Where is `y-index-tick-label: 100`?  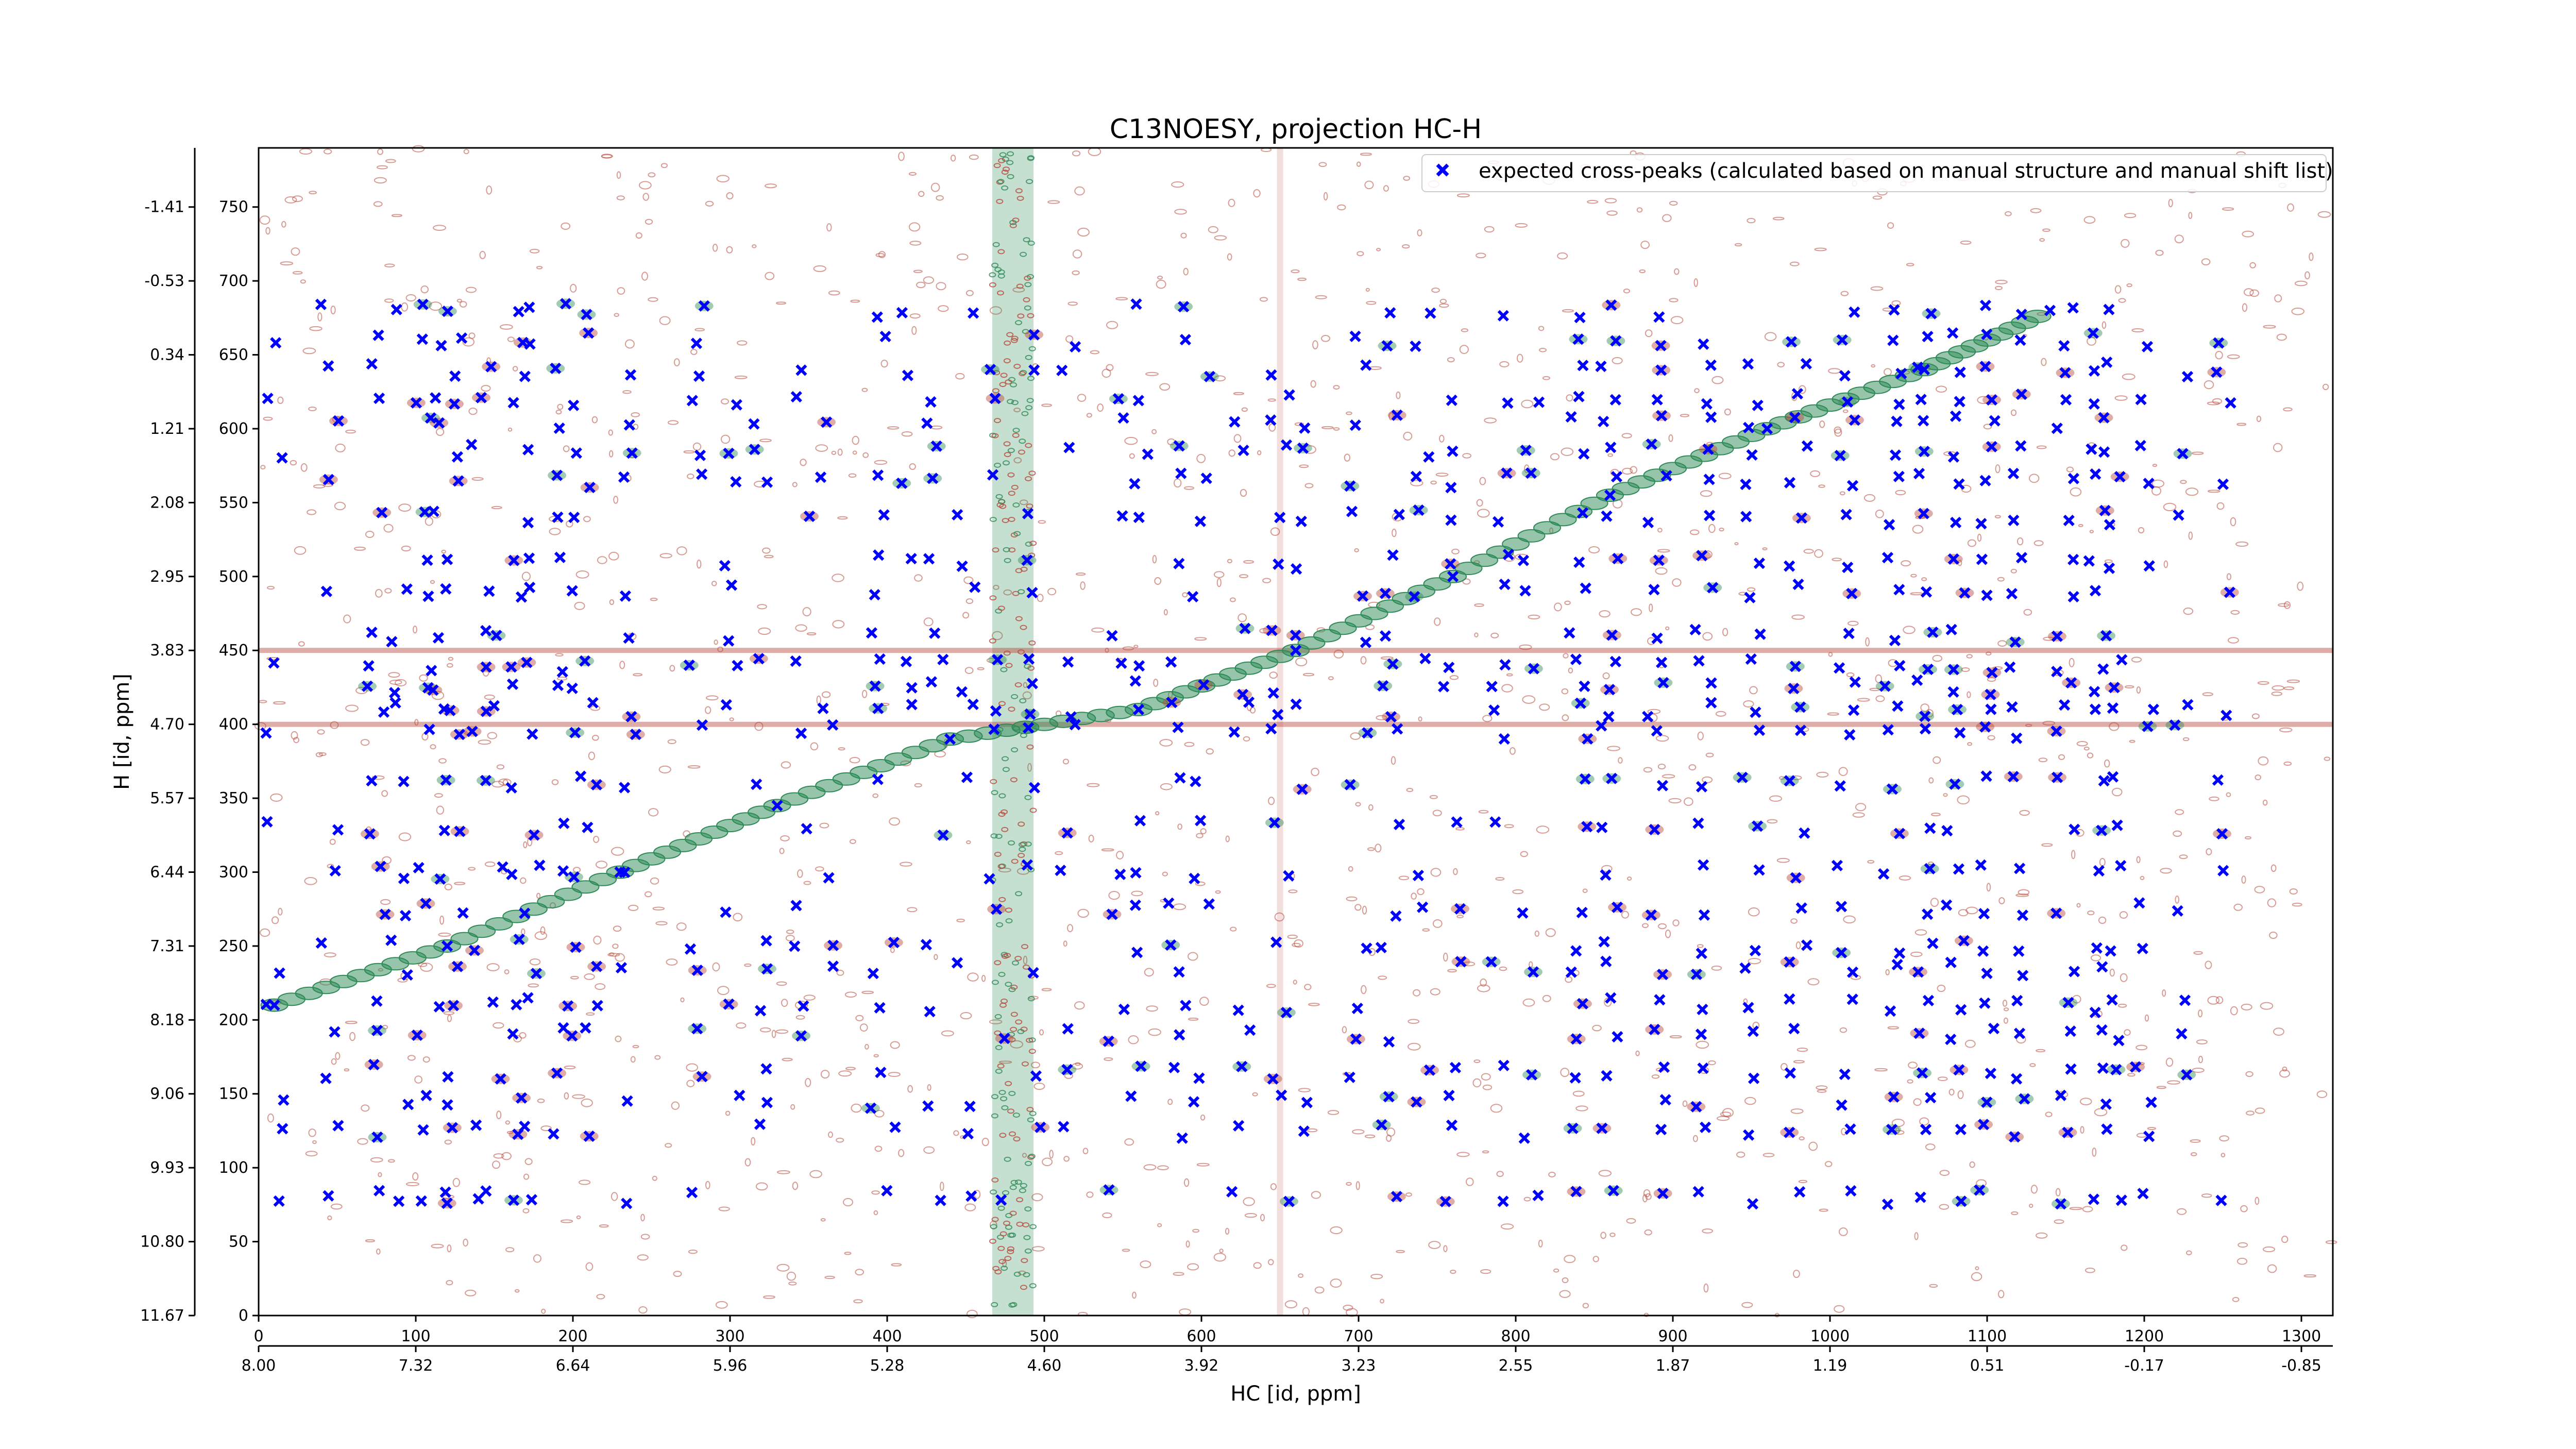 y-index-tick-label: 100 is located at coordinates (233, 1168).